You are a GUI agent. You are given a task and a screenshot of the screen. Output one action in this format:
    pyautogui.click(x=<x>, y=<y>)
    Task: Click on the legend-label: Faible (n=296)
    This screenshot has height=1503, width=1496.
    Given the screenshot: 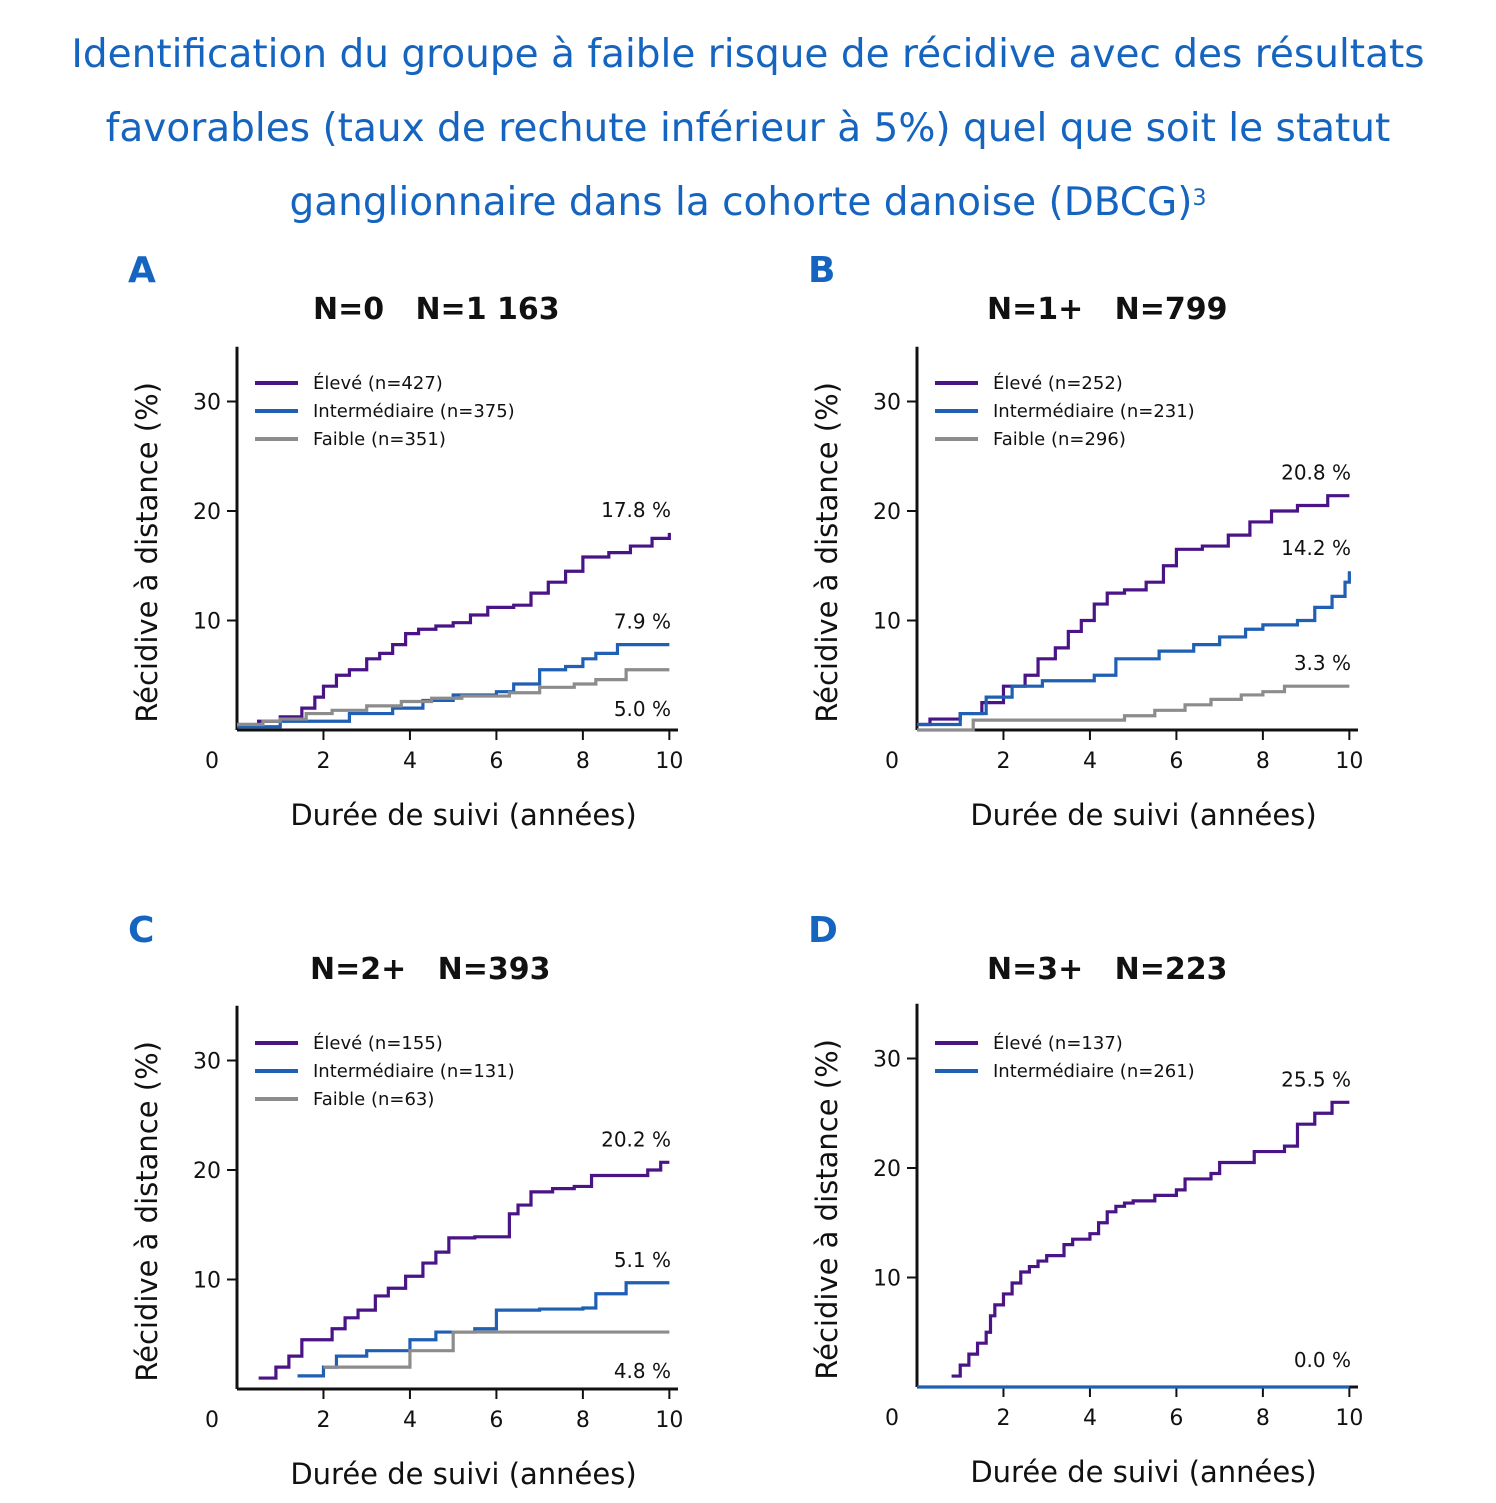 What is the action you would take?
    pyautogui.click(x=1059, y=439)
    